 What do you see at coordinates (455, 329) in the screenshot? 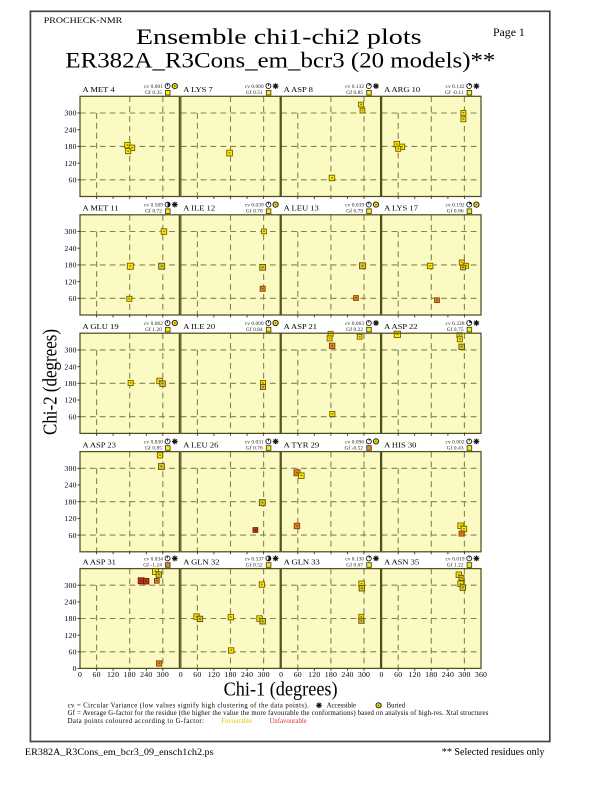
I see `svg-text: Gf 0.75` at bounding box center [455, 329].